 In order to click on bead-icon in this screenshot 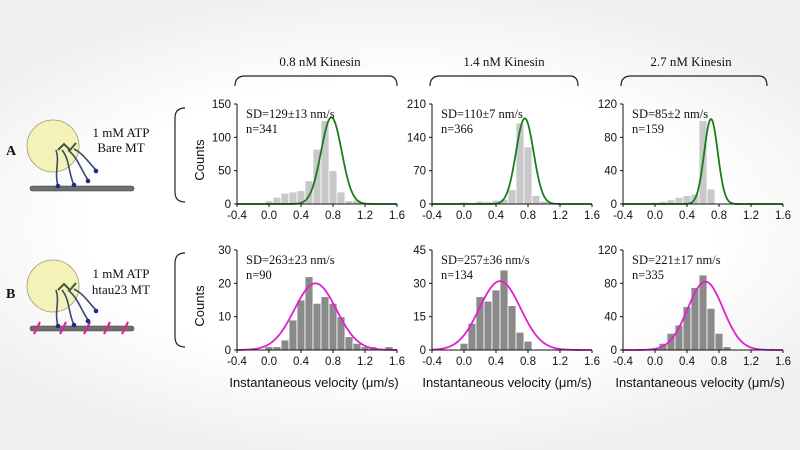, I will do `click(53, 146)`.